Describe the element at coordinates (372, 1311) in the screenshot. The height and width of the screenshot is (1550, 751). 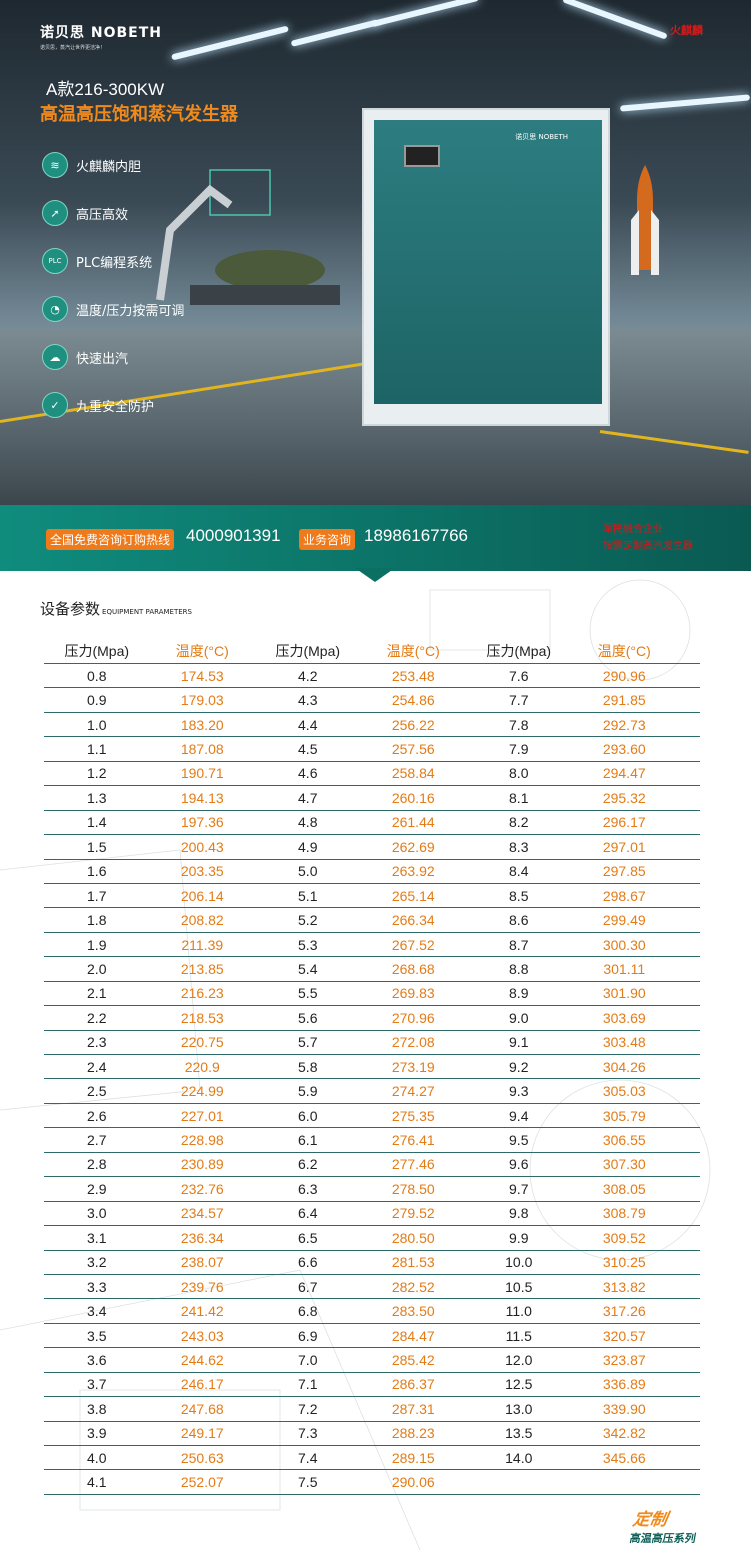
I see `table-row: 3.4 241.42 6.8 283.50 11.0 317.26` at that location.